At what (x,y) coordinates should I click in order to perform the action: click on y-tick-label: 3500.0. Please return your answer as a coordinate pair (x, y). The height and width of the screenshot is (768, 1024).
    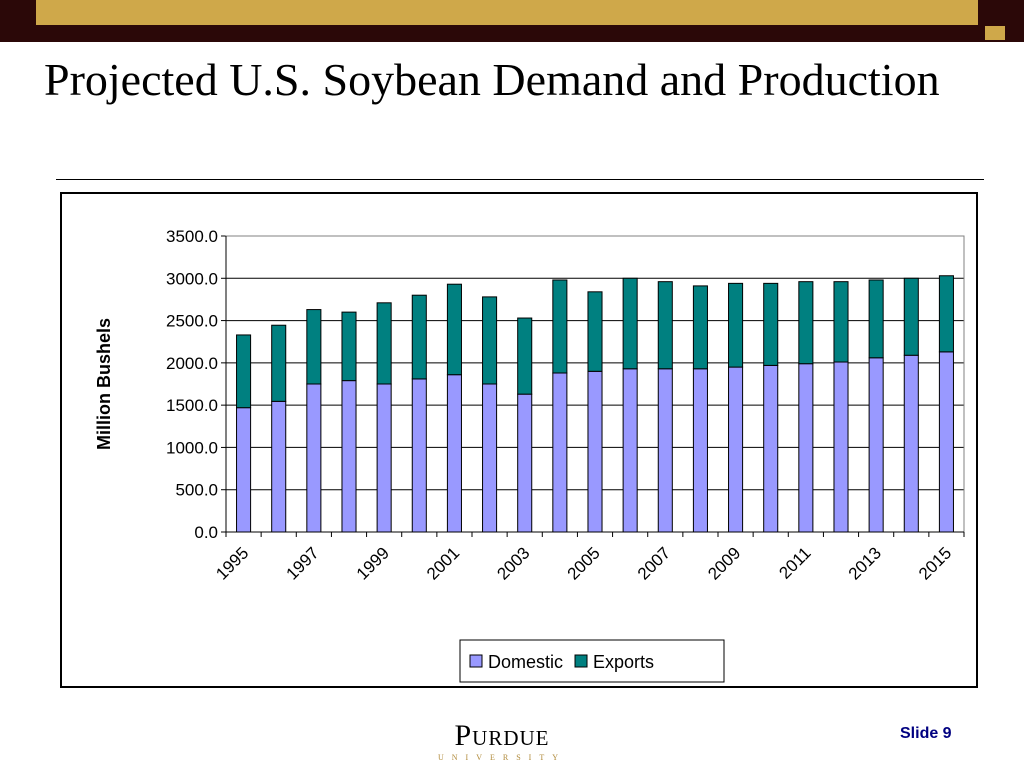
    Looking at the image, I should click on (192, 236).